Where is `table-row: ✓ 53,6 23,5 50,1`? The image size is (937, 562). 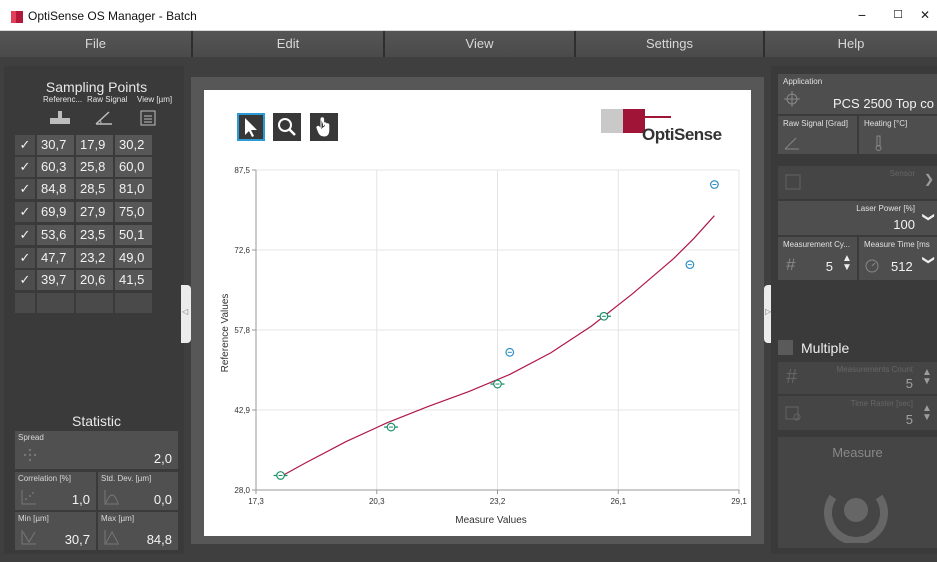 table-row: ✓ 53,6 23,5 50,1 is located at coordinates (96, 235).